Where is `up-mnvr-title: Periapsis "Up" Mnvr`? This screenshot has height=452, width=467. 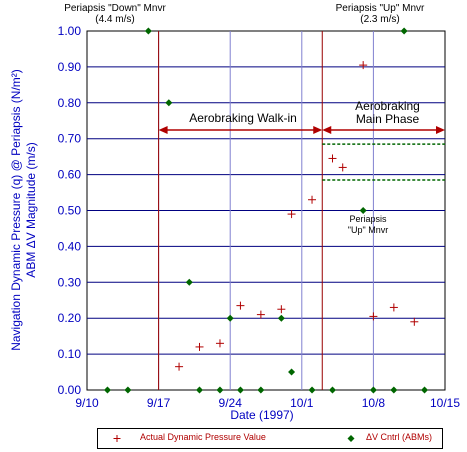
up-mnvr-title: Periapsis "Up" Mnvr is located at coordinates (380, 8).